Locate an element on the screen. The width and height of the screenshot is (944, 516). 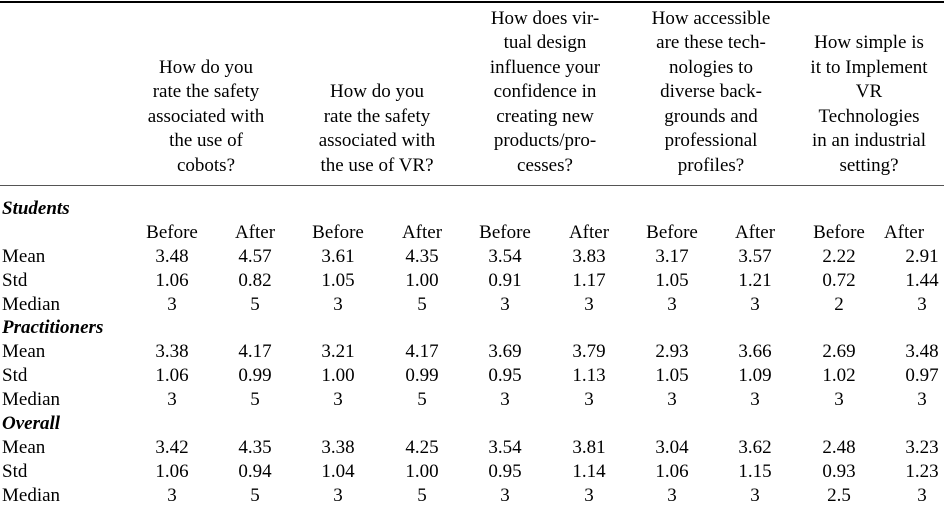
header-line: the use of is located at coordinates (206, 140).